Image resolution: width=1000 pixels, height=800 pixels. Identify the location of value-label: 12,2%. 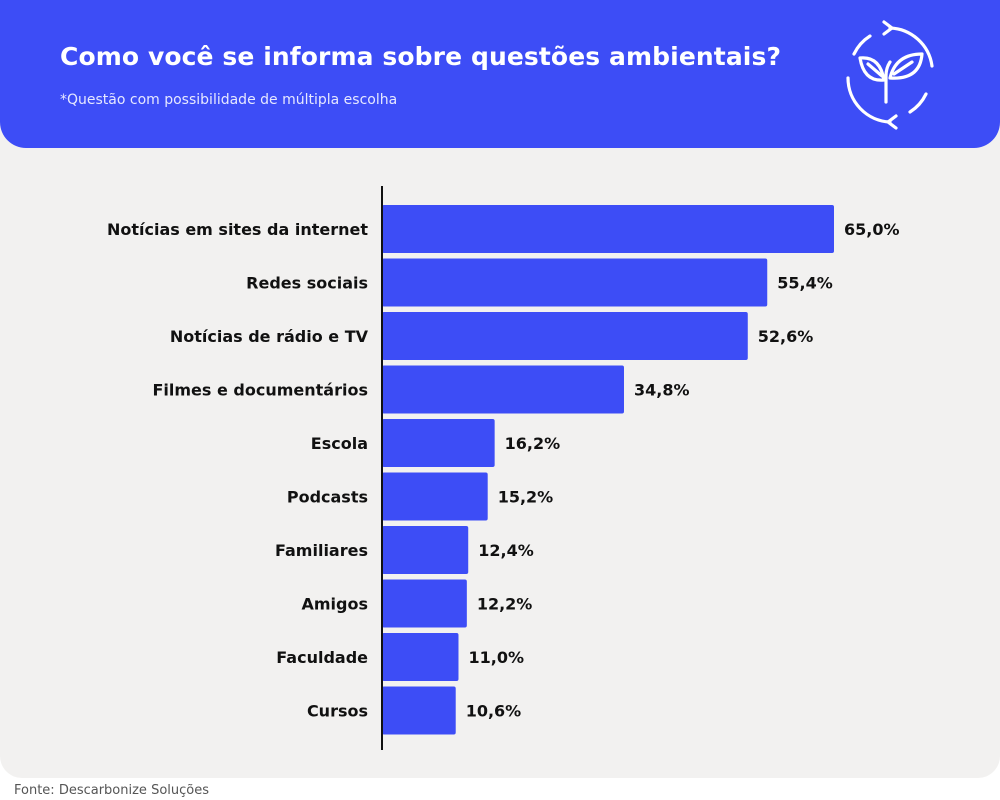
(505, 604).